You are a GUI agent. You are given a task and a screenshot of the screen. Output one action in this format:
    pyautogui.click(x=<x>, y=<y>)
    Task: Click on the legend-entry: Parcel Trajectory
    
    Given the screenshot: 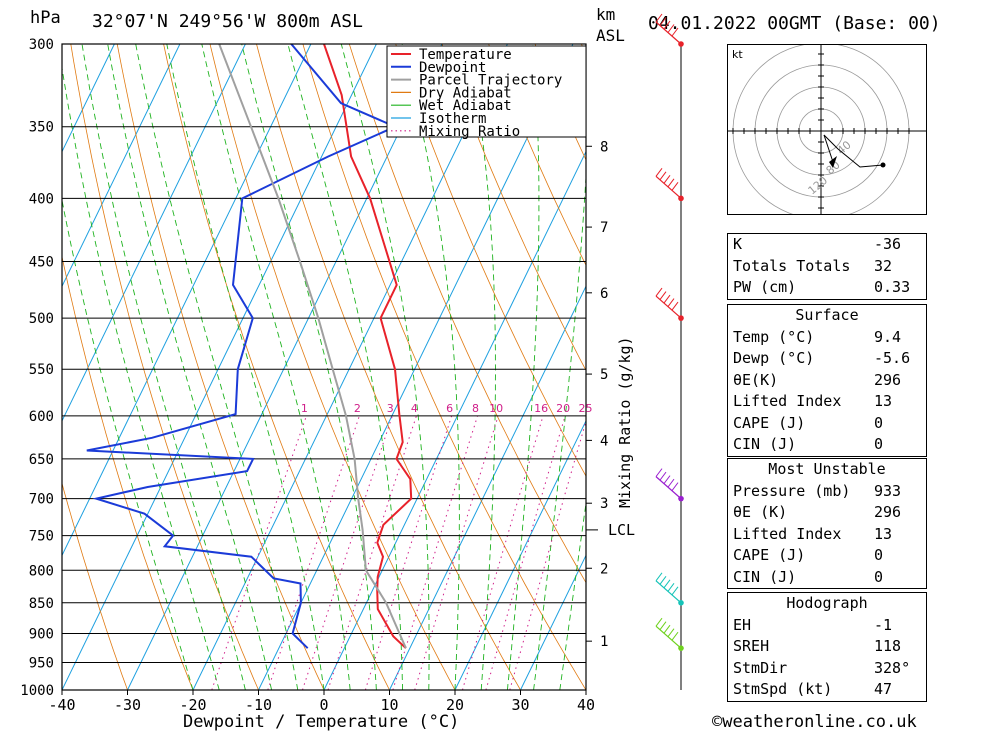 What is the action you would take?
    pyautogui.click(x=490, y=81)
    